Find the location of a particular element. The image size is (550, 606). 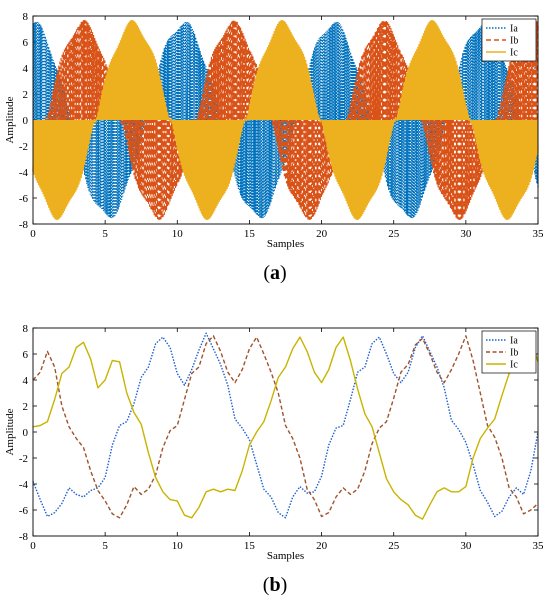

caption-b: (b) is located at coordinates (275, 585).